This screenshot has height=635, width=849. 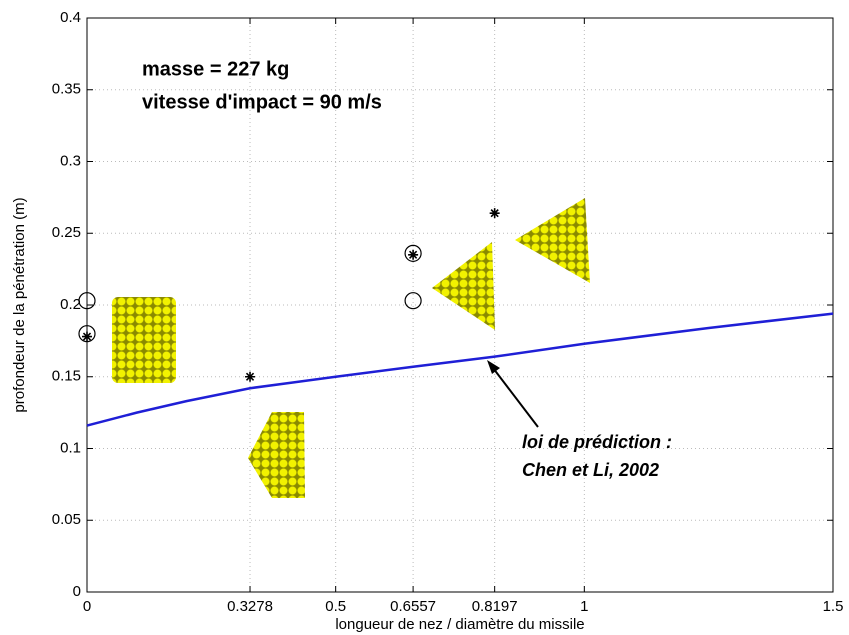 What do you see at coordinates (514, 395) in the screenshot?
I see `arrow` at bounding box center [514, 395].